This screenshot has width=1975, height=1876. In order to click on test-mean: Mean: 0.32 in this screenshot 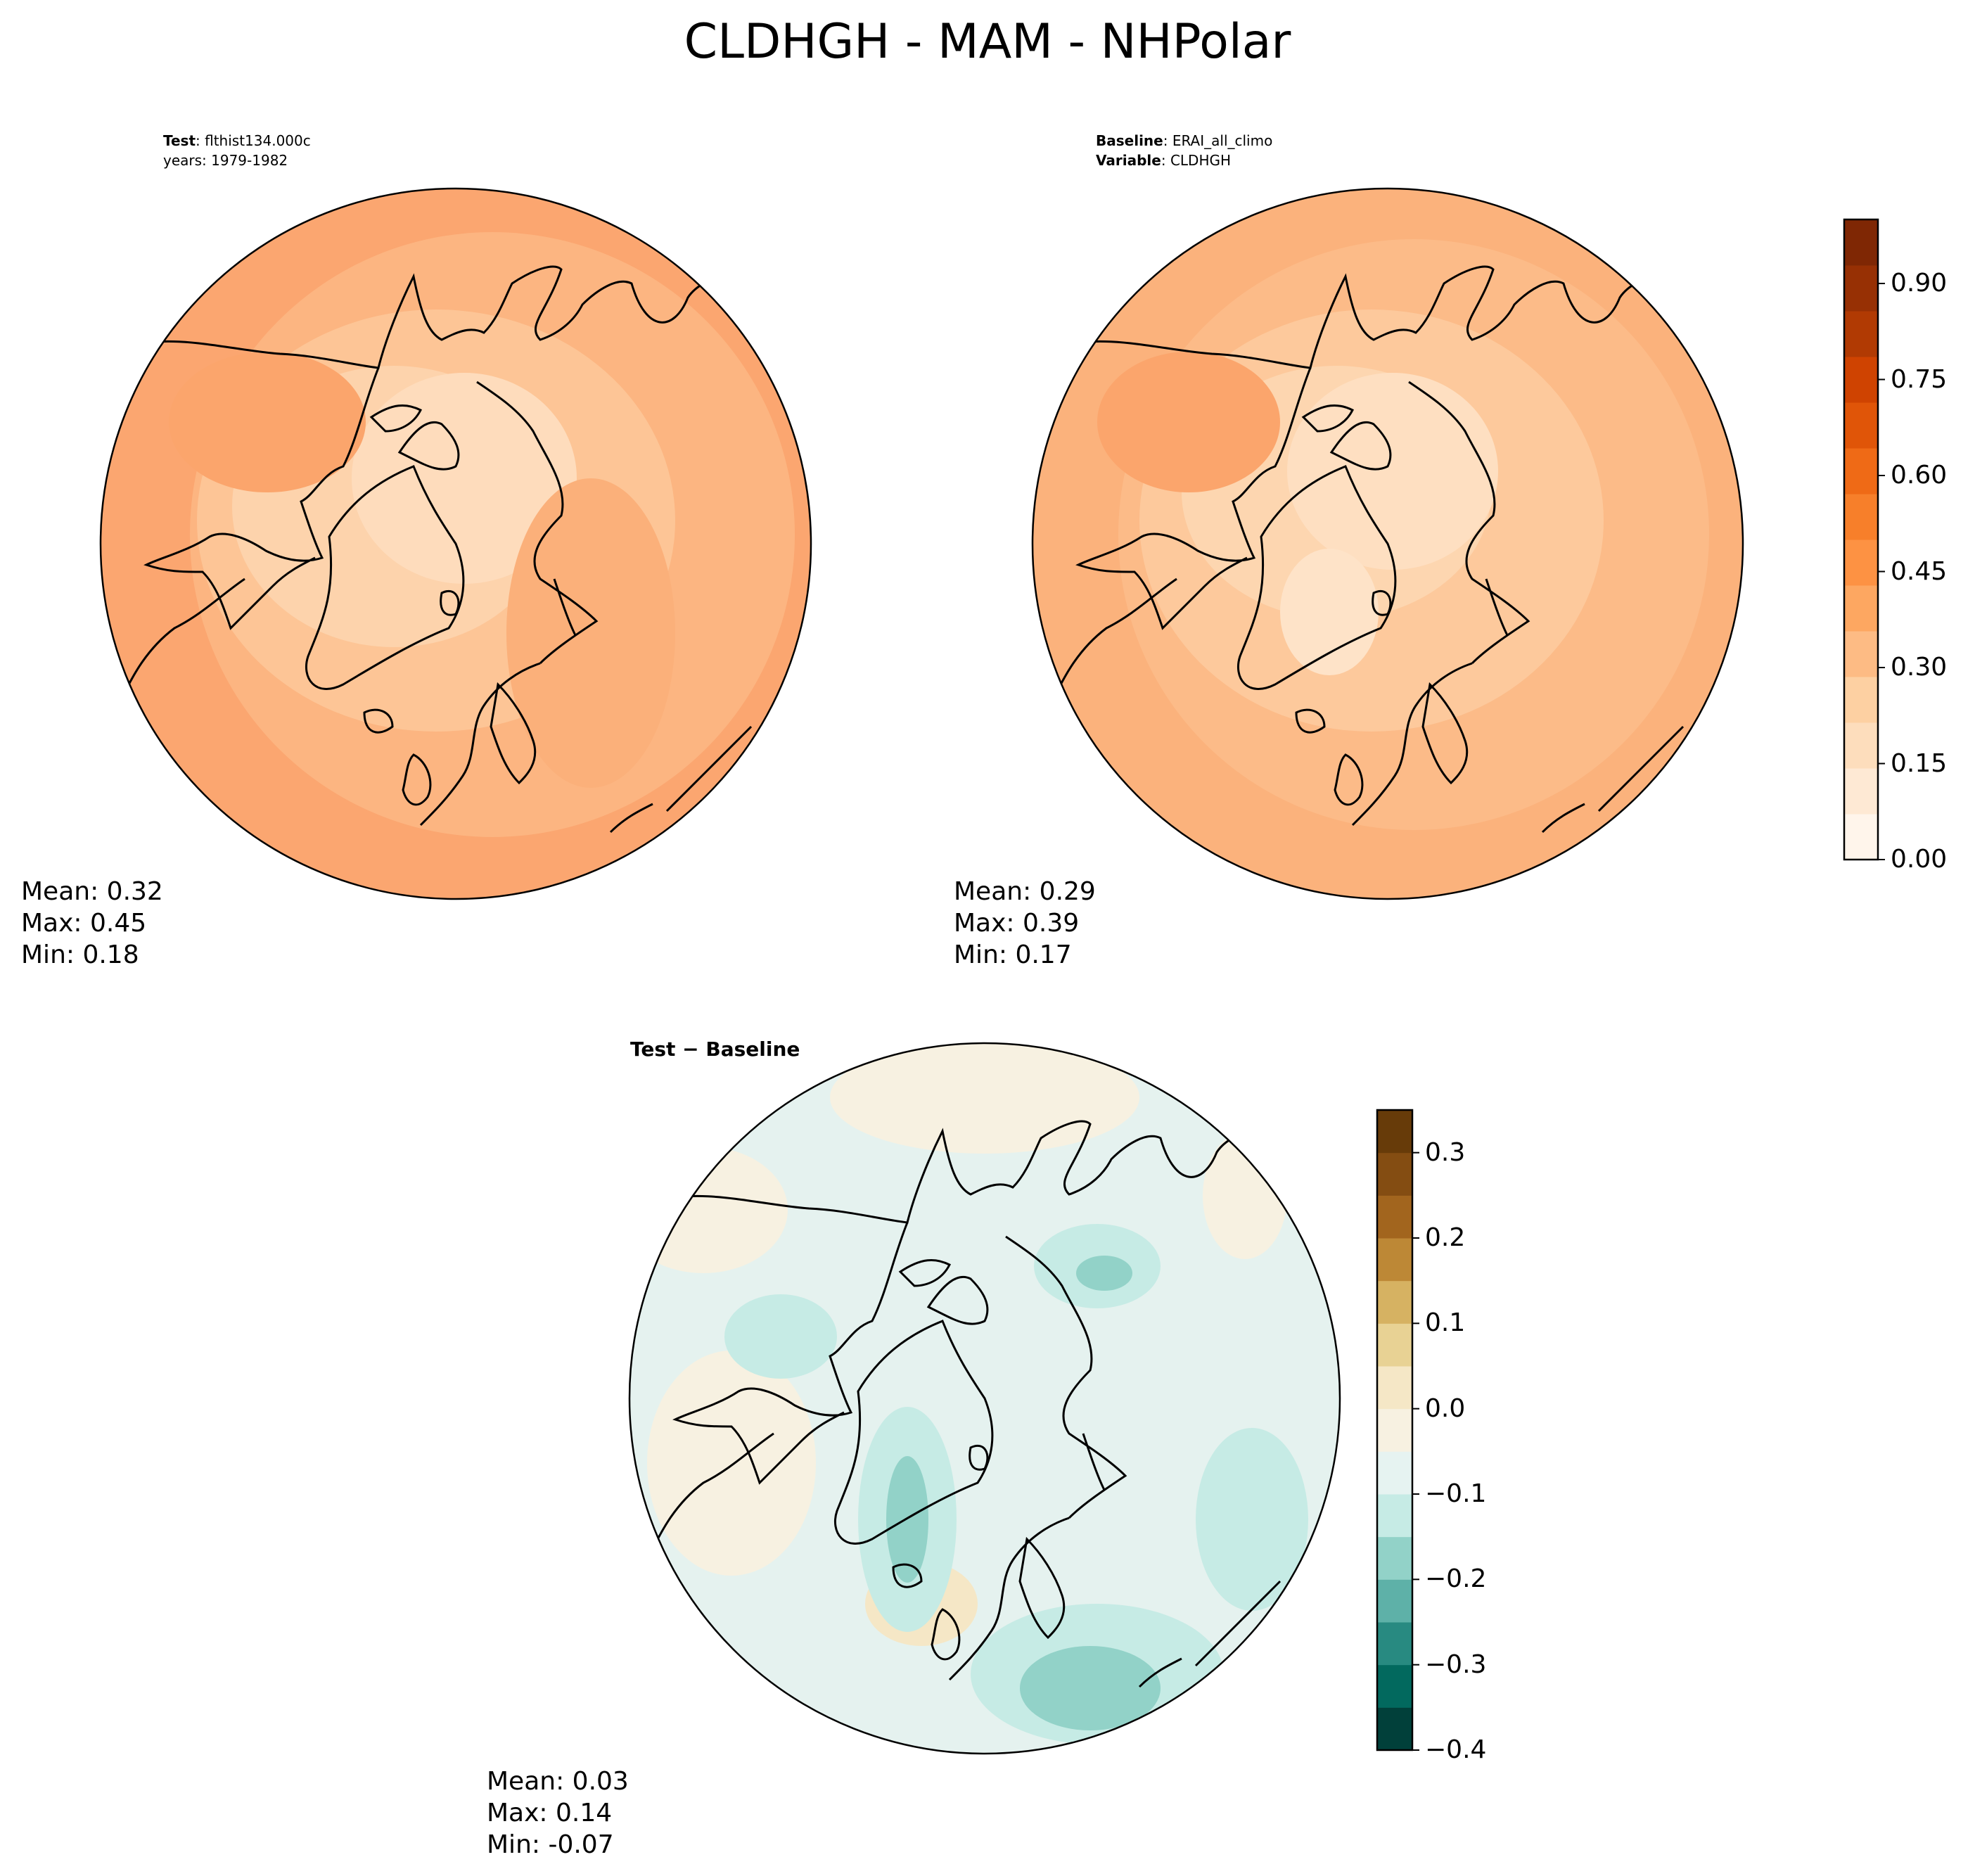, I will do `click(92, 891)`.